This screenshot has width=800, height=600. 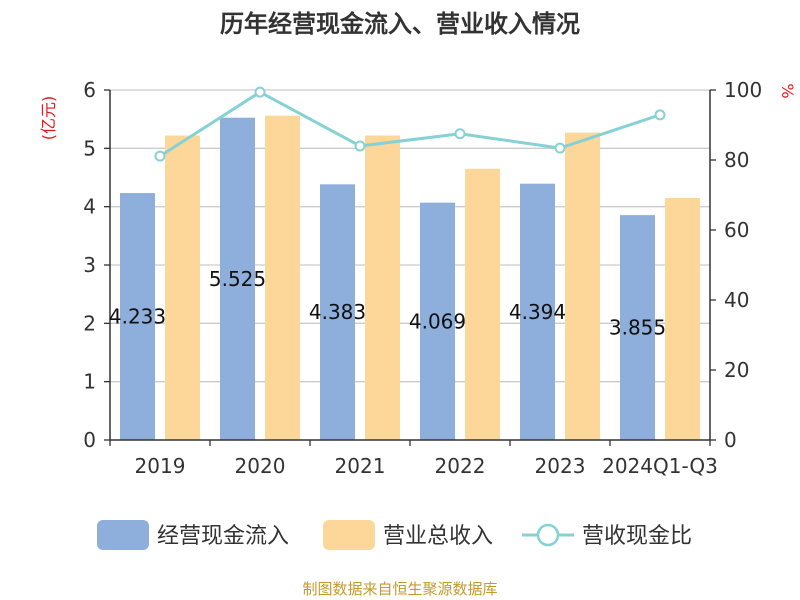 I want to click on x-tick-label: 2024Q1-Q3, so click(x=660, y=466).